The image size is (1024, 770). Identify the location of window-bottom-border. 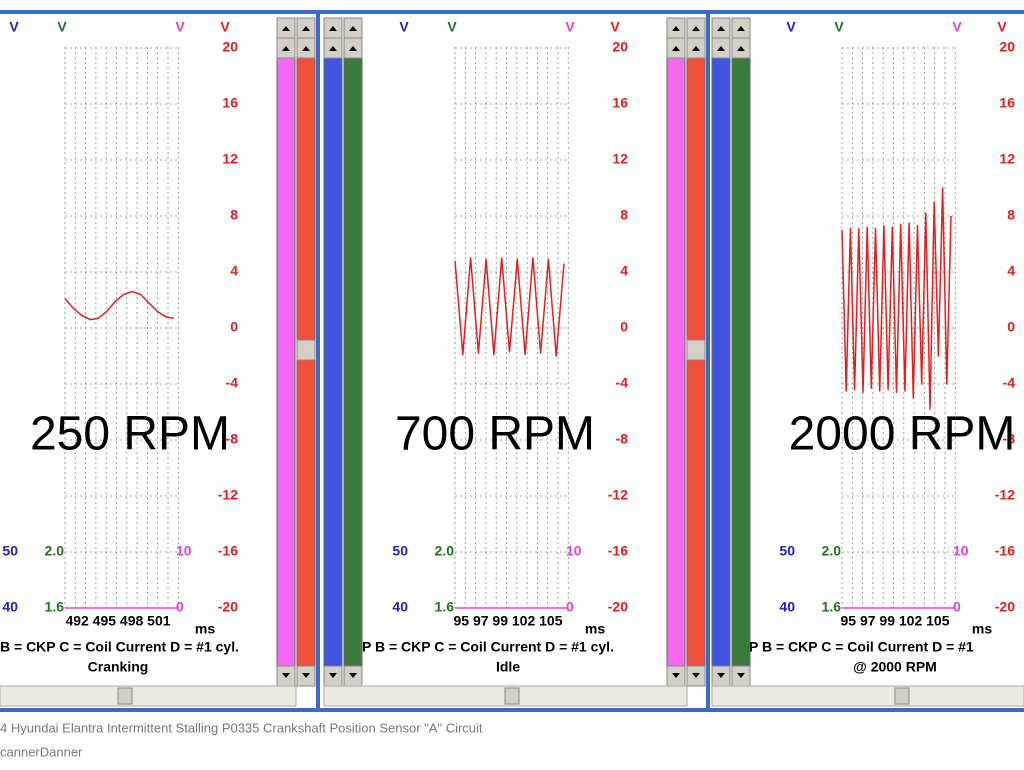
(512, 710).